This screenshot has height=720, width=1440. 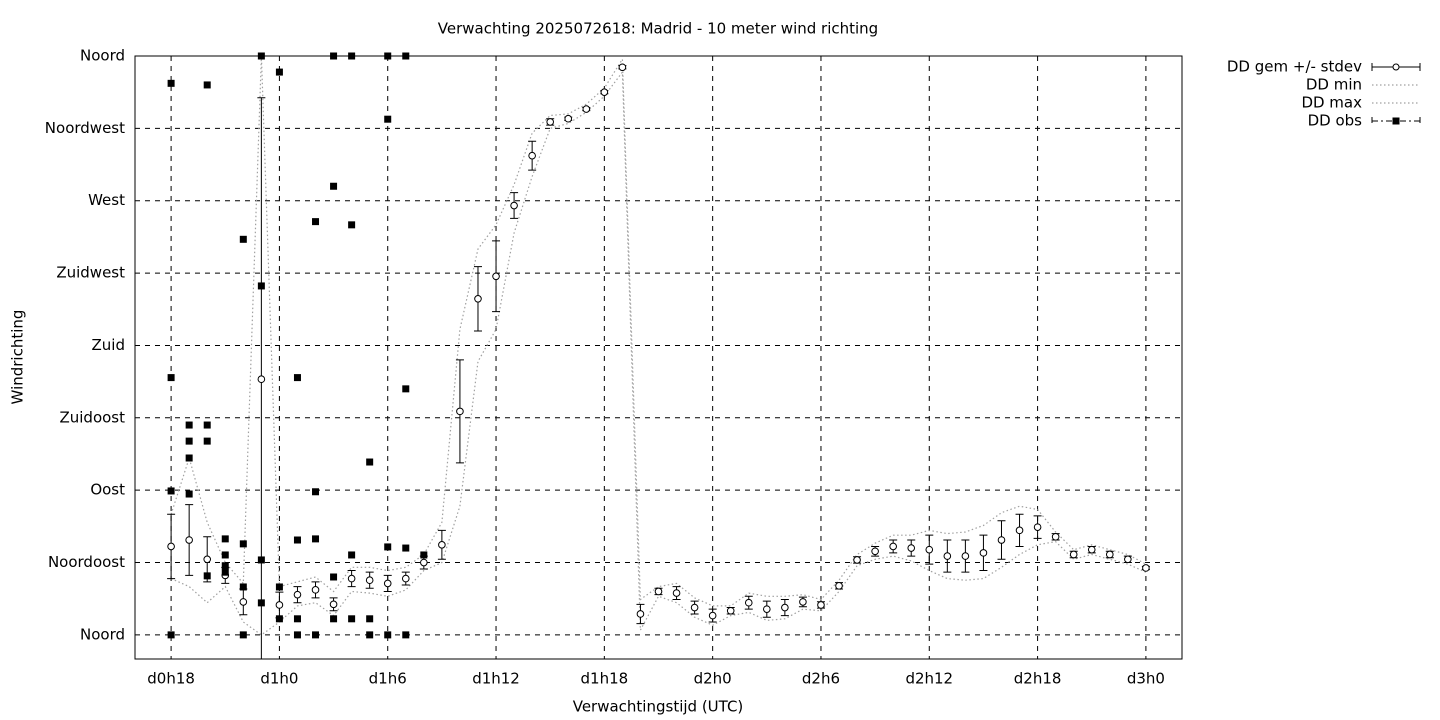 What do you see at coordinates (86, 562) in the screenshot?
I see `y-tick-label: Noordoost` at bounding box center [86, 562].